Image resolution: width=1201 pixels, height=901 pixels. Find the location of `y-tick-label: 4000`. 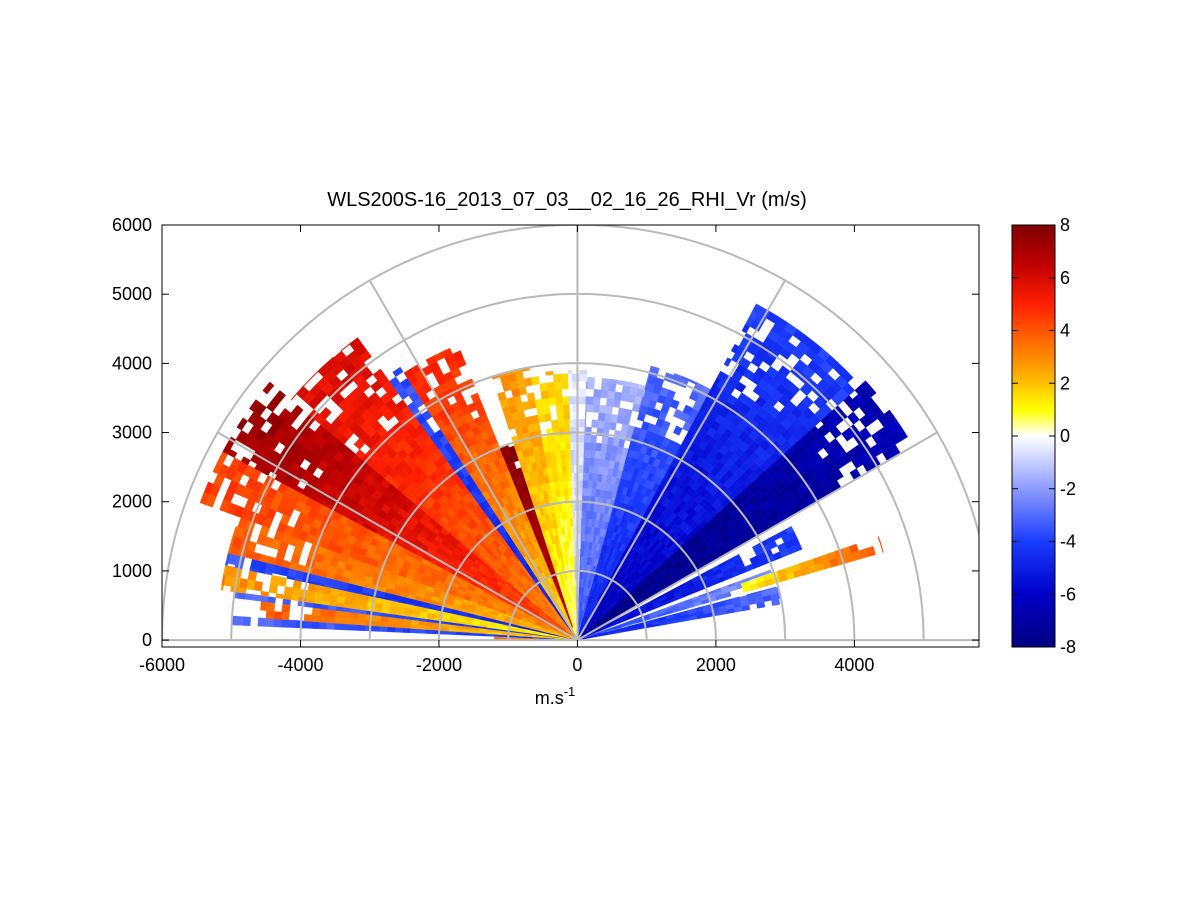

y-tick-label: 4000 is located at coordinates (132, 363).